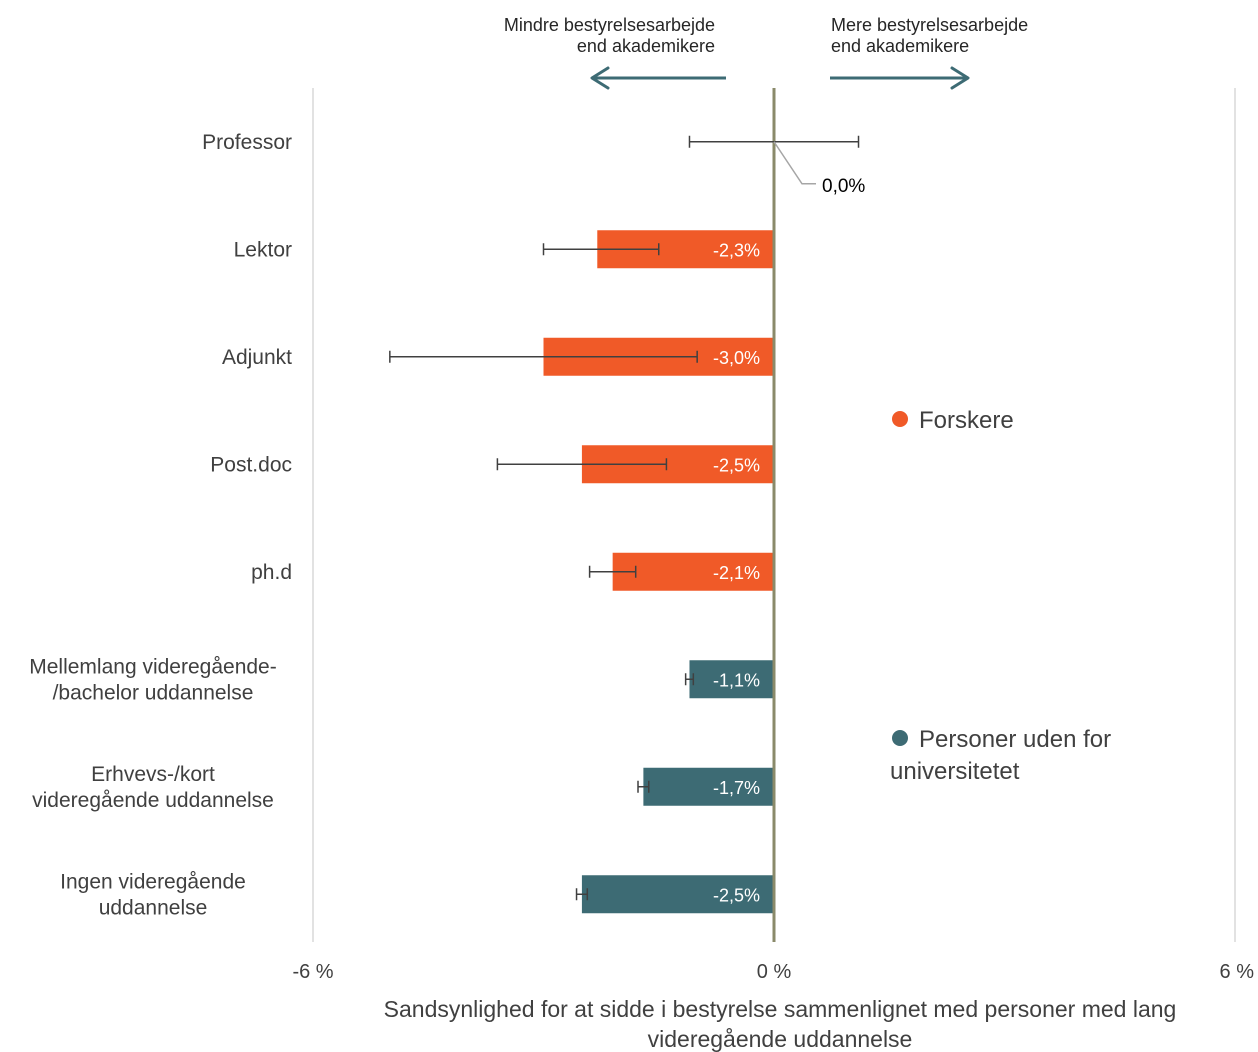 This screenshot has height=1052, width=1258. I want to click on legend: Forskere Personer uden for universitetet, so click(1000, 596).